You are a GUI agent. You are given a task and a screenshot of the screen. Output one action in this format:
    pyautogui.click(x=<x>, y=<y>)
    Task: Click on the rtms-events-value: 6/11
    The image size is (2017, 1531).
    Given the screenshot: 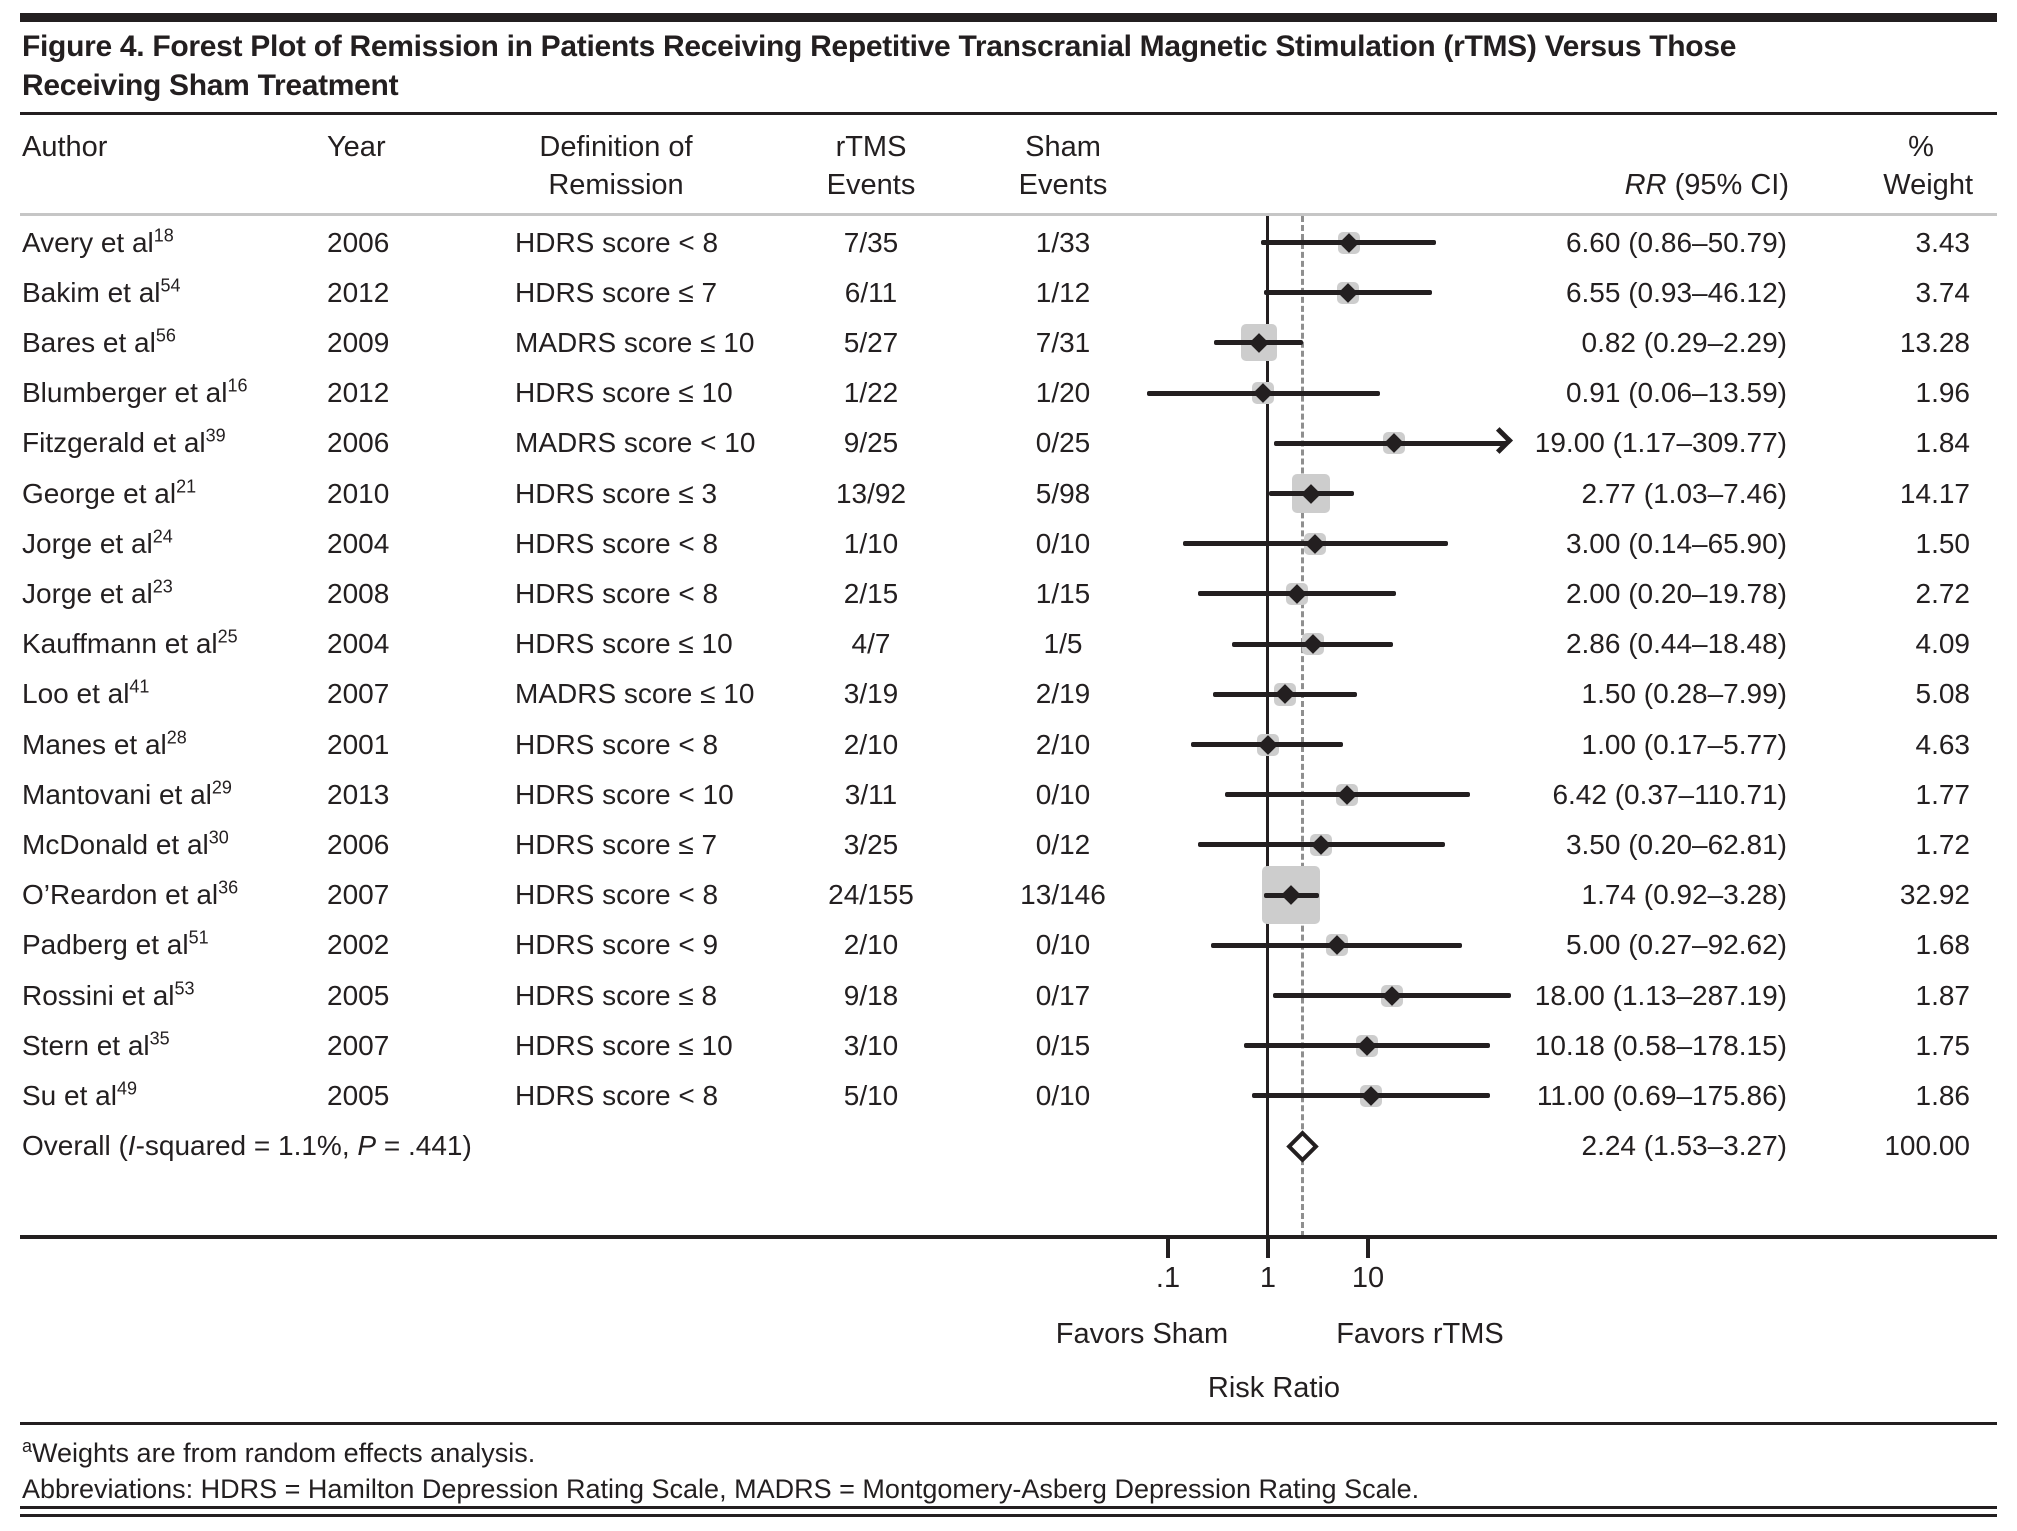 What is the action you would take?
    pyautogui.click(x=871, y=292)
    